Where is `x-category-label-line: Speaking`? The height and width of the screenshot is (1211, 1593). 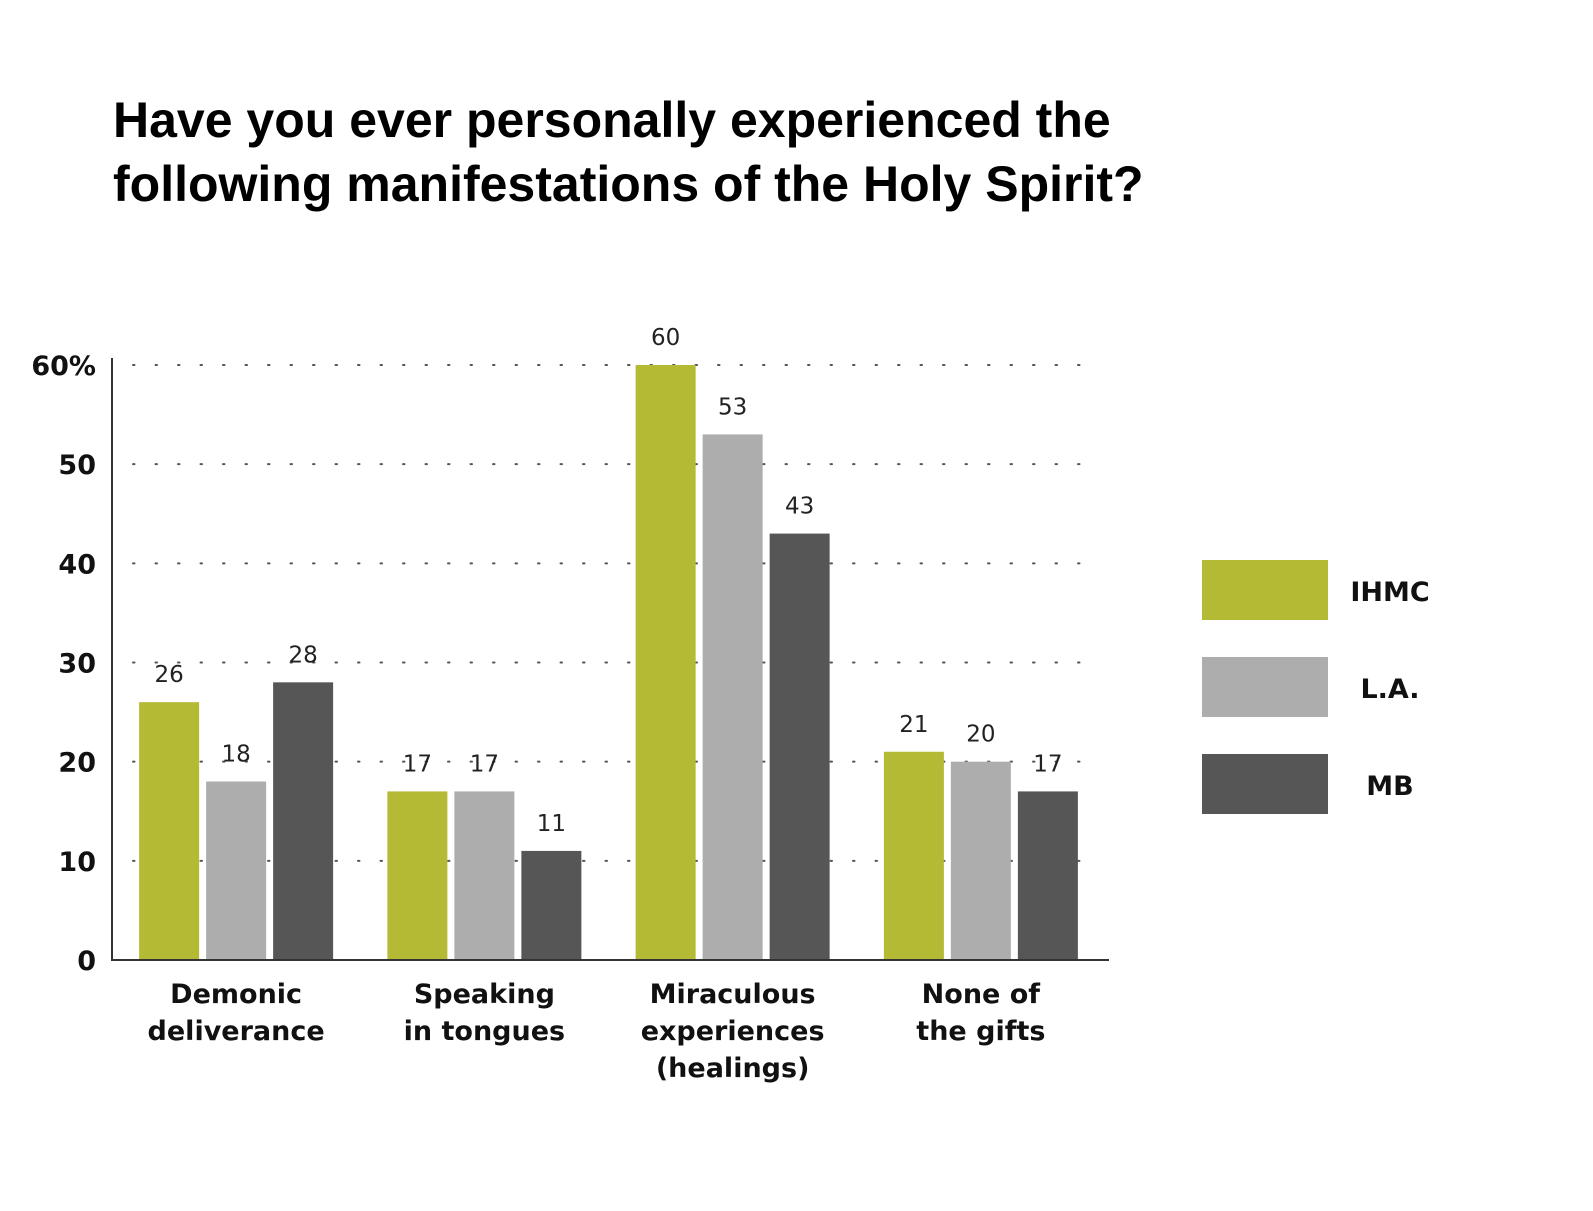 x-category-label-line: Speaking is located at coordinates (484, 994).